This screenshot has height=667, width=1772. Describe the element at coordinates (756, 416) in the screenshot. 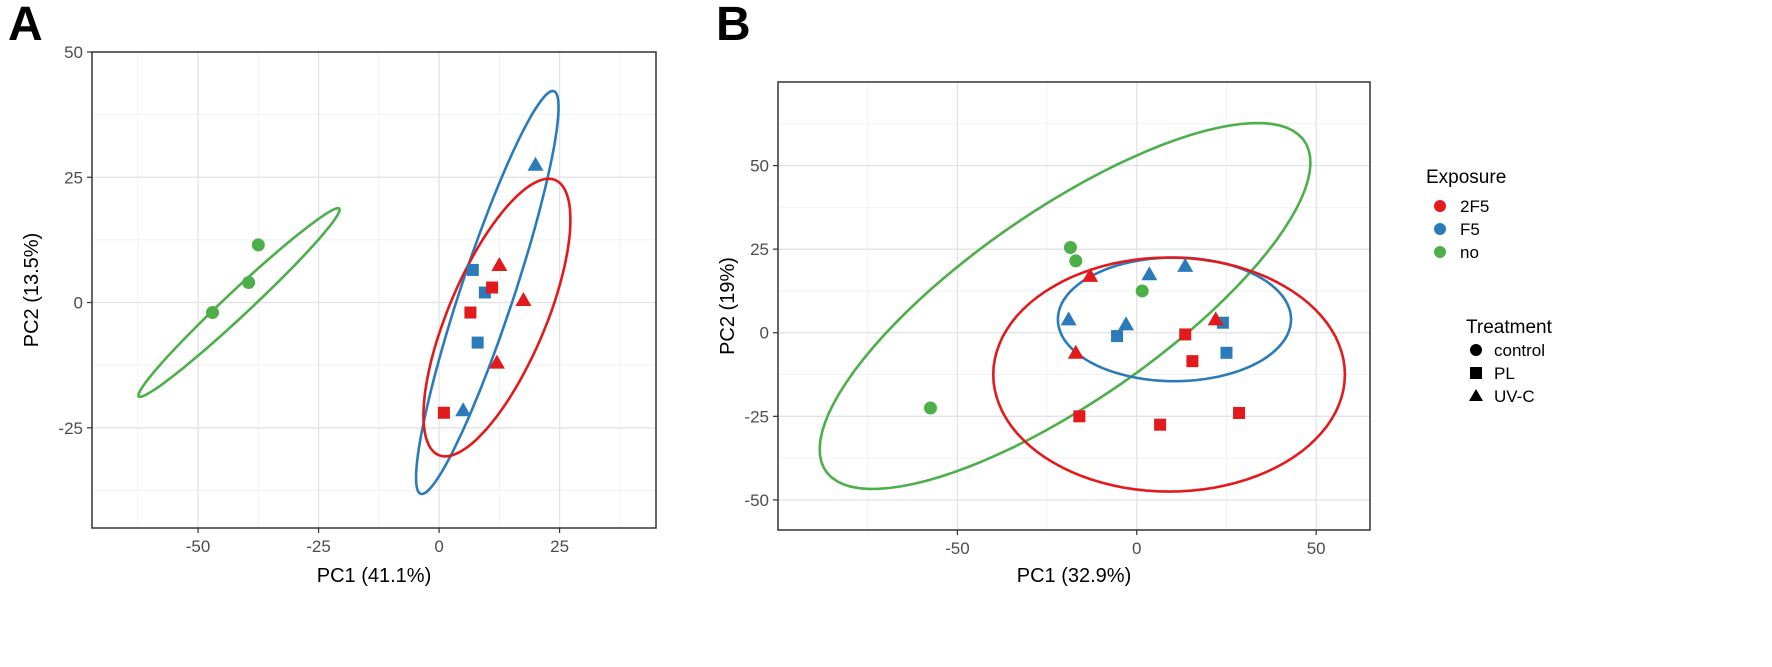

I see `panel-b-ytick-label: -25` at that location.